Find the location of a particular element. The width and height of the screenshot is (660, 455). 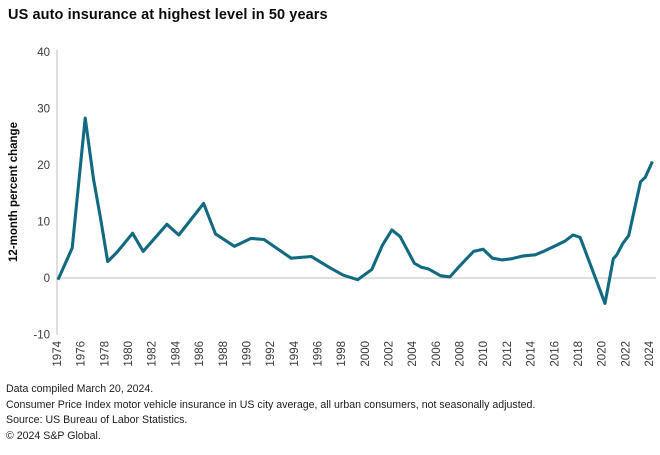

x-tick-label: 1990 is located at coordinates (247, 354).